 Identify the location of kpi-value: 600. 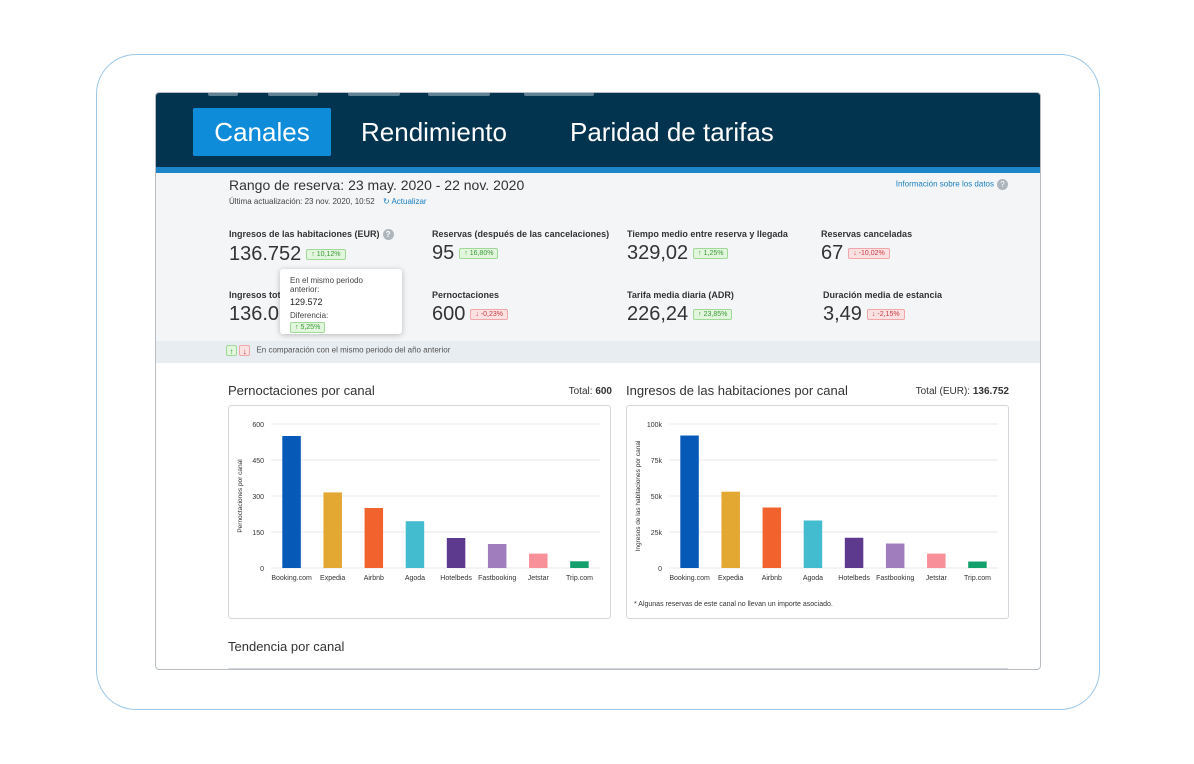
(449, 314).